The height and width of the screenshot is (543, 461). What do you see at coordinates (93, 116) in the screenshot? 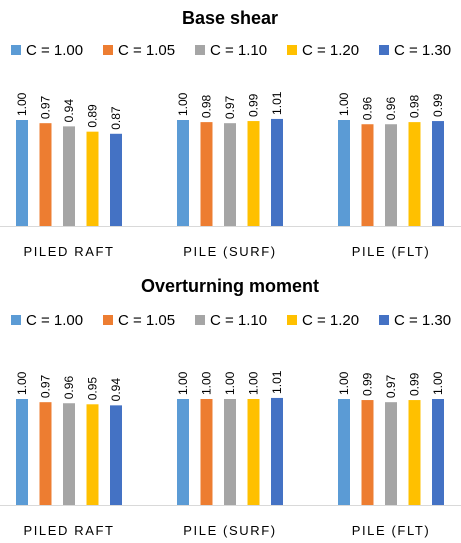
I see `data-label: 0.89` at bounding box center [93, 116].